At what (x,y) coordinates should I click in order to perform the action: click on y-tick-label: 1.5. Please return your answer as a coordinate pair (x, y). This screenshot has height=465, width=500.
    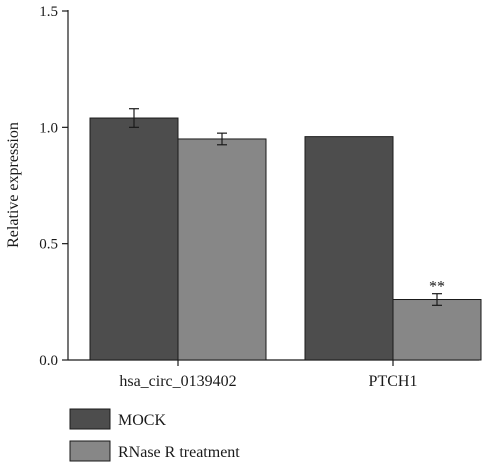
    Looking at the image, I should click on (48, 12).